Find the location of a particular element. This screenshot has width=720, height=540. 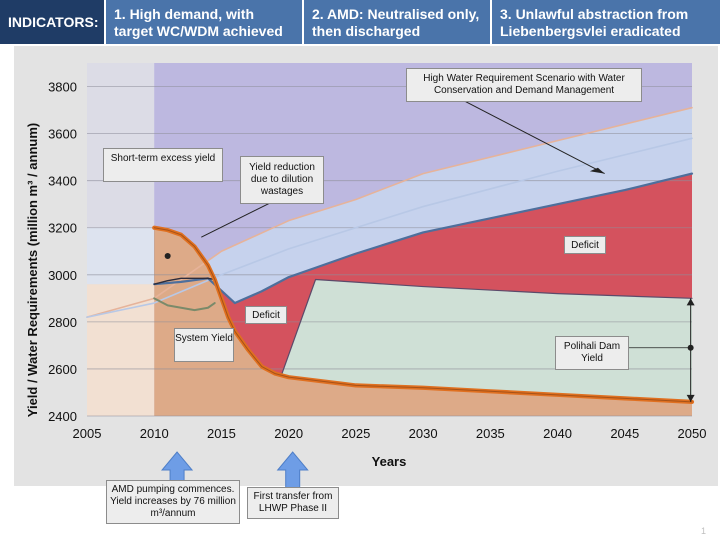

callout-yield-reduction: Yield reduction due to dilution wastages is located at coordinates (282, 180).